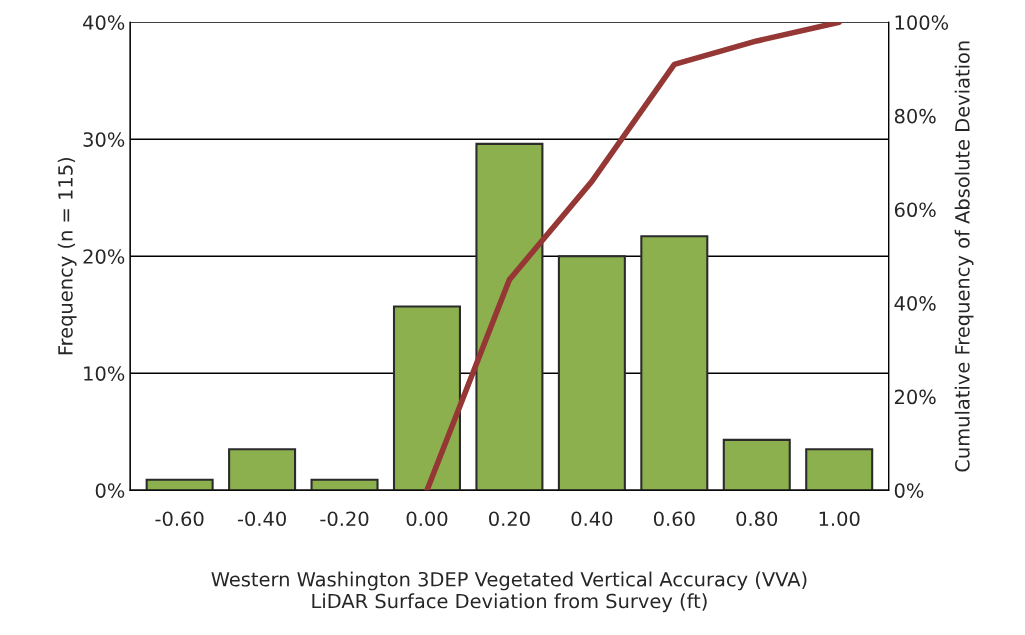 The height and width of the screenshot is (635, 1025). I want to click on x-tick-label: 0.20, so click(509, 519).